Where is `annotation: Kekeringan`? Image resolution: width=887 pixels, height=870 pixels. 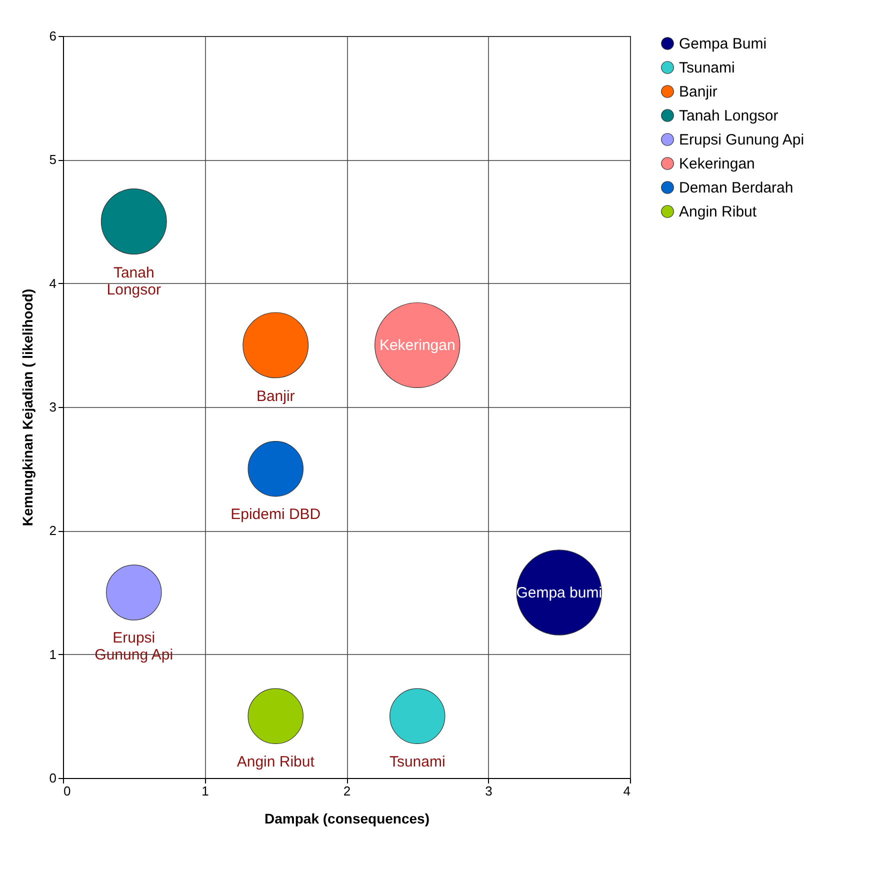
annotation: Kekeringan is located at coordinates (417, 345).